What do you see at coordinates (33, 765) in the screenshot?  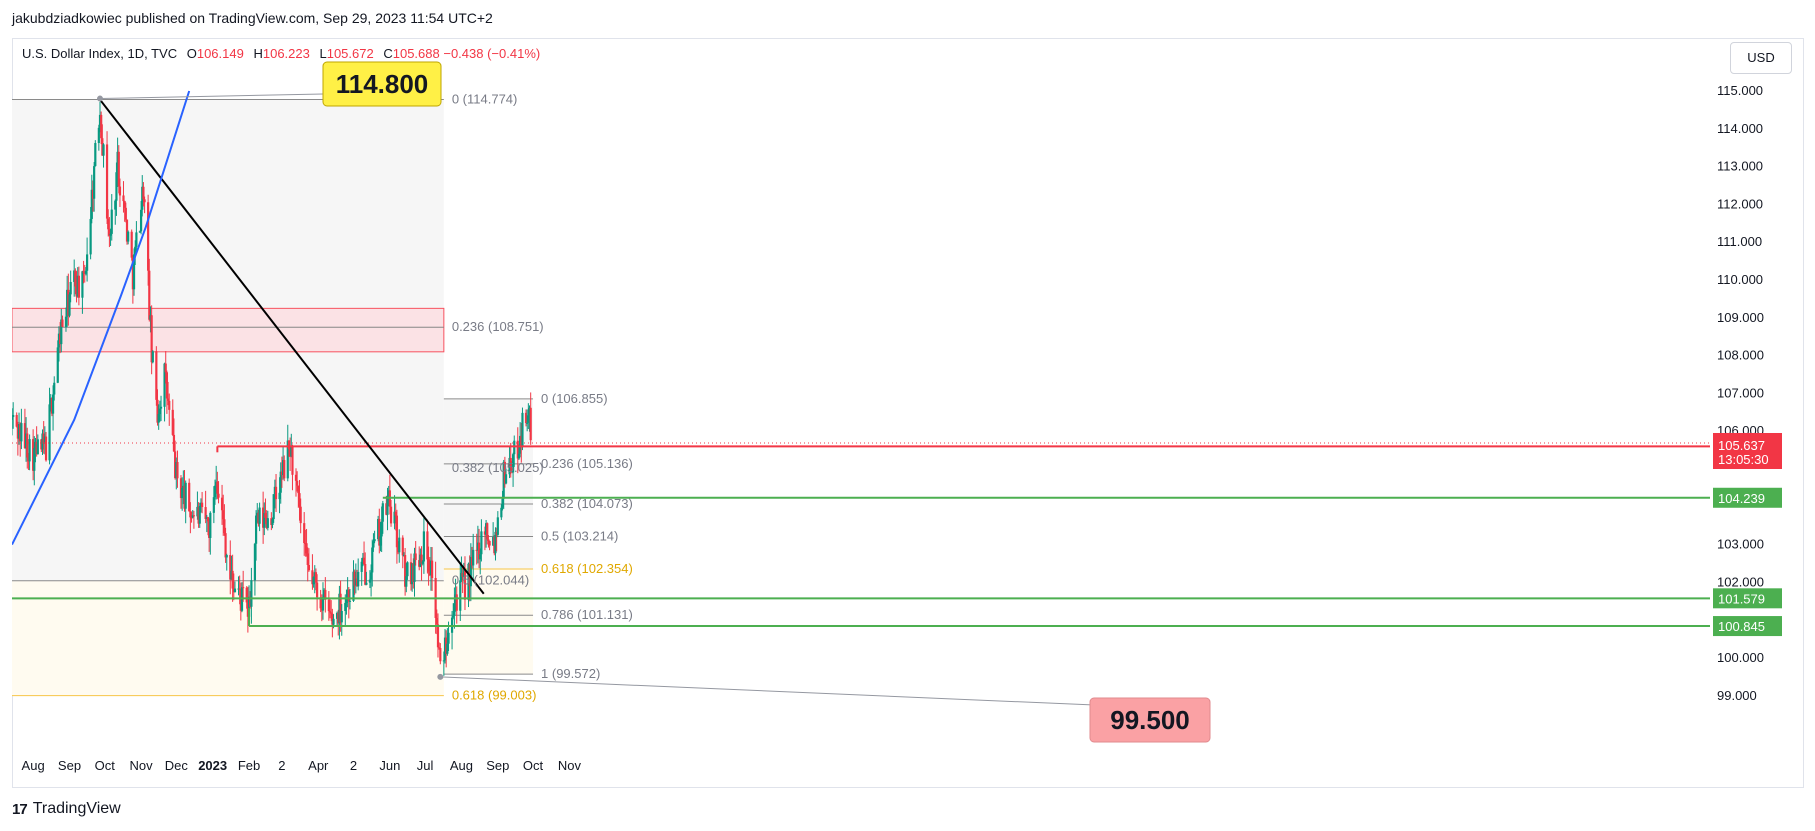 I see `x-axis-tick-label: Aug` at bounding box center [33, 765].